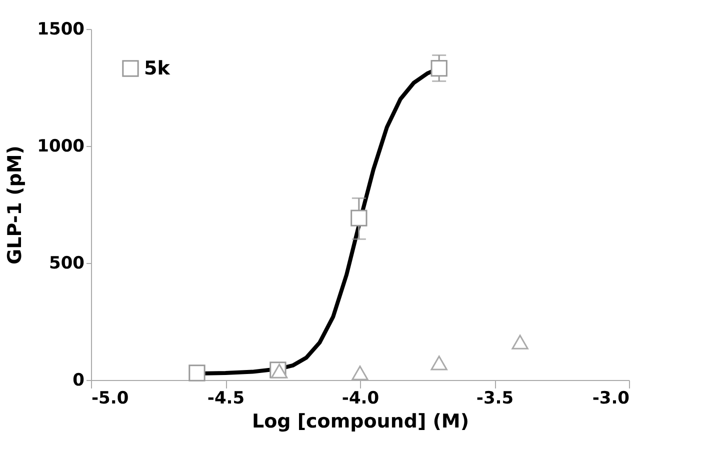 The image size is (711, 466). Describe the element at coordinates (495, 398) in the screenshot. I see `x-tick-label: -3.5` at that location.